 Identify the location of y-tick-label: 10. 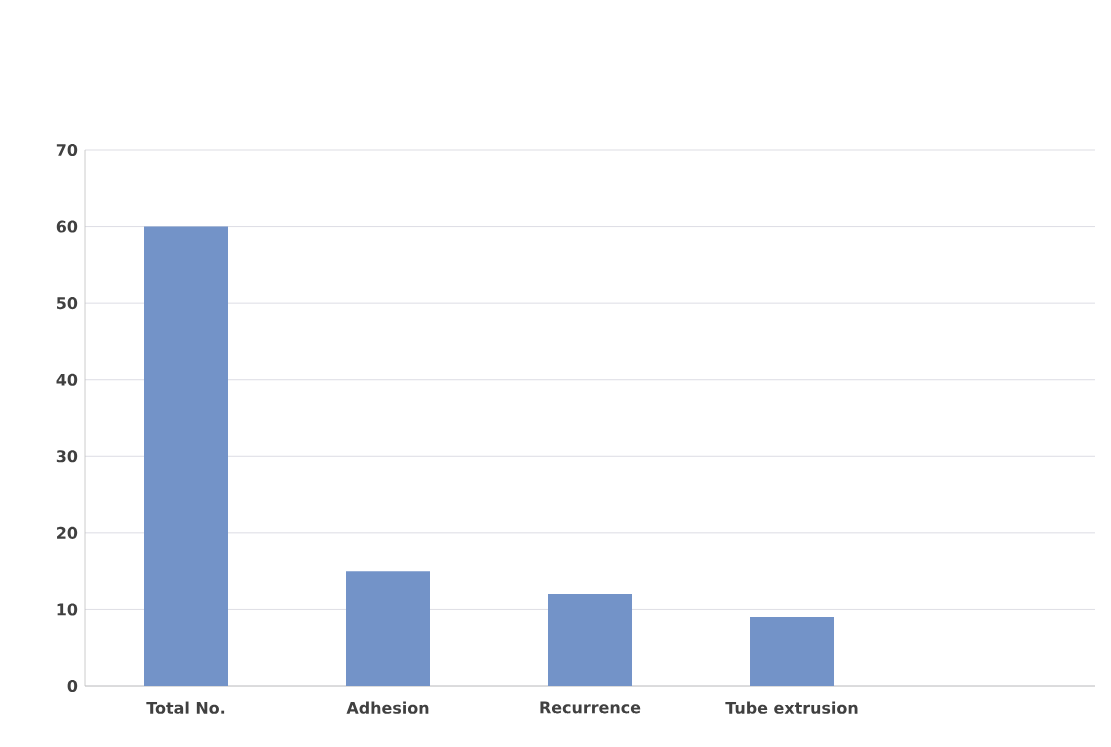
(67, 609).